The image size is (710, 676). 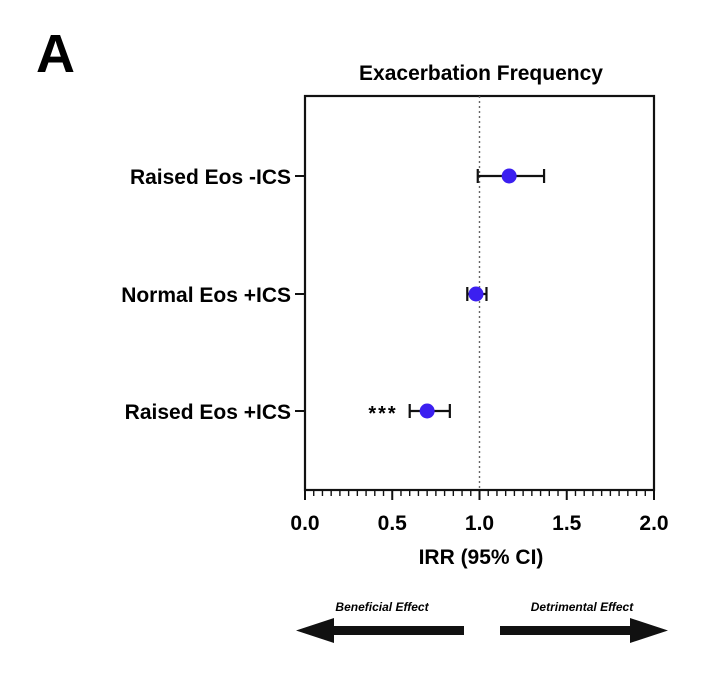 What do you see at coordinates (481, 557) in the screenshot?
I see `x-axis-title: IRR (95% CI)` at bounding box center [481, 557].